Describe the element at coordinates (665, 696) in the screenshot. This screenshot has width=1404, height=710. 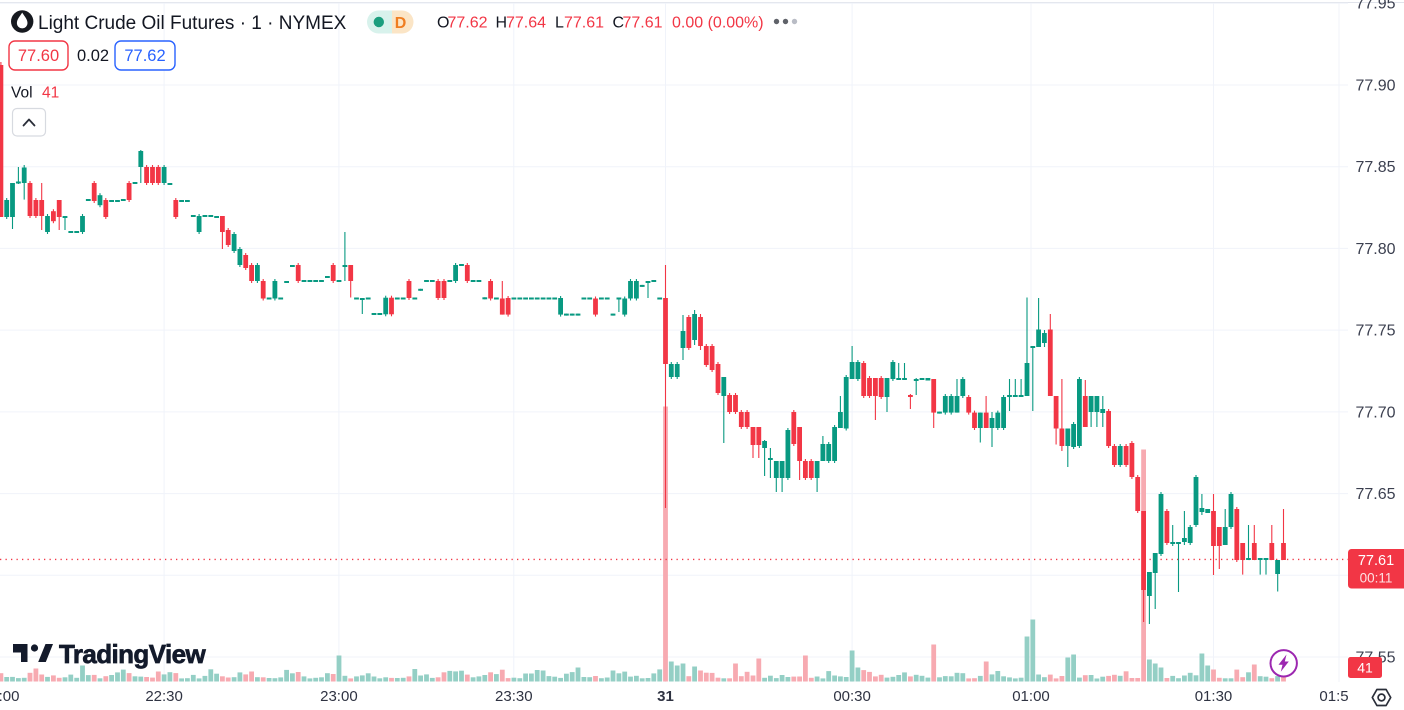
I see `svg-text: 31` at that location.